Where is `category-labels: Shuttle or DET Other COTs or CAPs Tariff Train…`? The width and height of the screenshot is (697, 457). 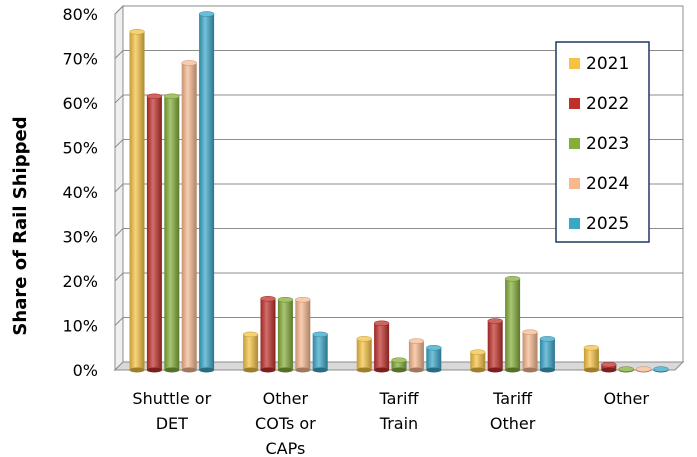
category-labels: Shuttle or DET Other COTs or CAPs Tariff Train… is located at coordinates (390, 423).